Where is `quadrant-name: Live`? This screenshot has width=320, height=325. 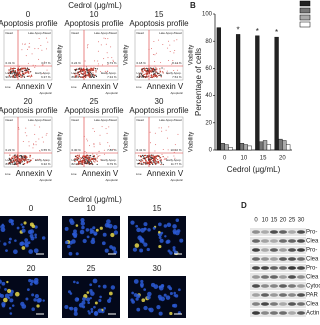 quadrant-name: Live is located at coordinates (9, 73).